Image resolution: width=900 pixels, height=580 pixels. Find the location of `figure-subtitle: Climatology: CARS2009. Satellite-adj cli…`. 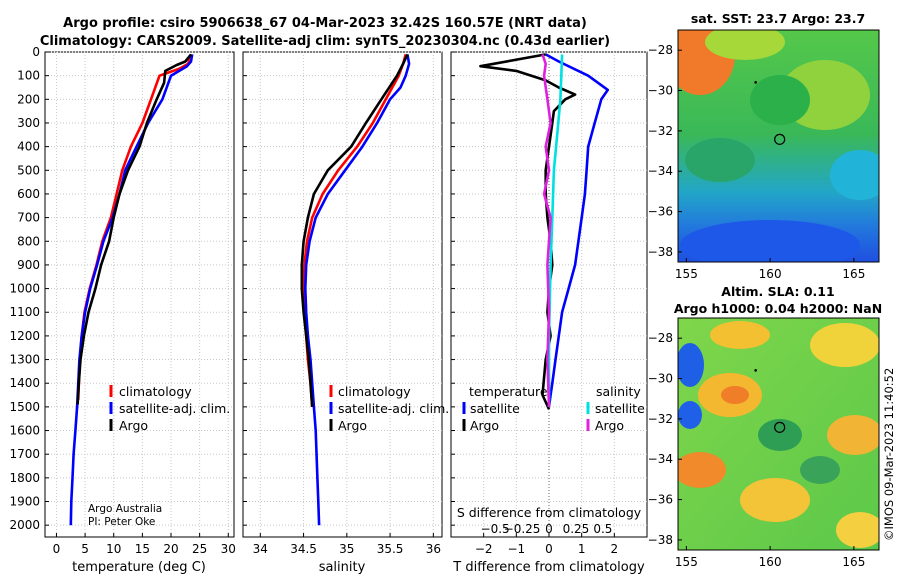

figure-subtitle: Climatology: CARS2009. Satellite-adj cli… is located at coordinates (325, 41).